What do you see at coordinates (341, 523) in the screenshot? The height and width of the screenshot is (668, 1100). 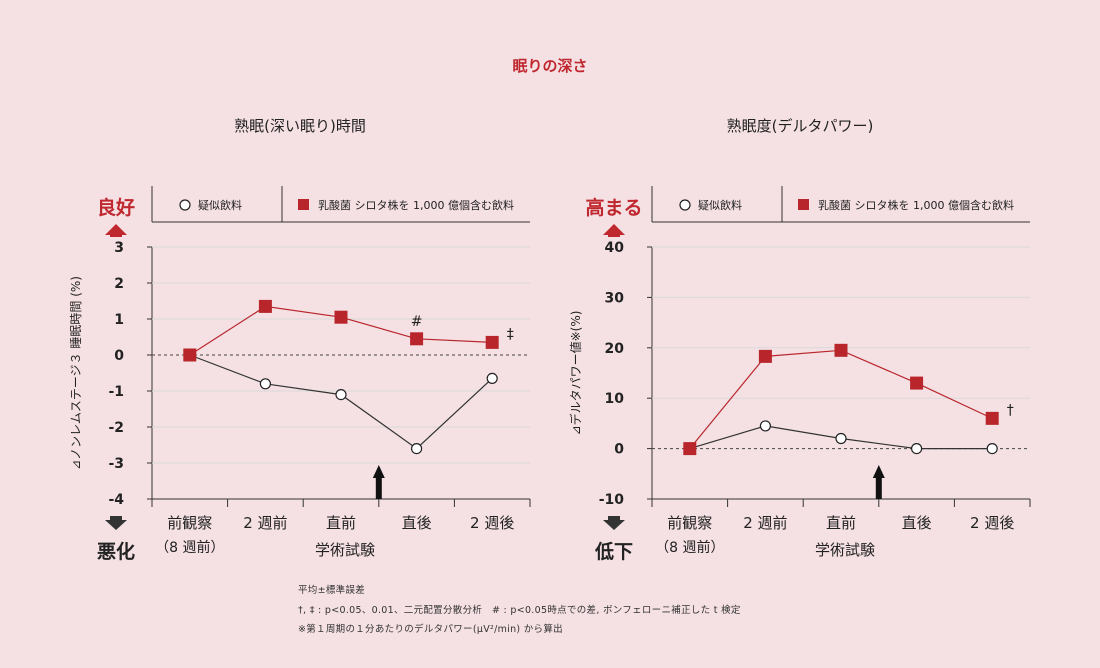 I see `chart-1-x-tick-label: 直前` at bounding box center [341, 523].